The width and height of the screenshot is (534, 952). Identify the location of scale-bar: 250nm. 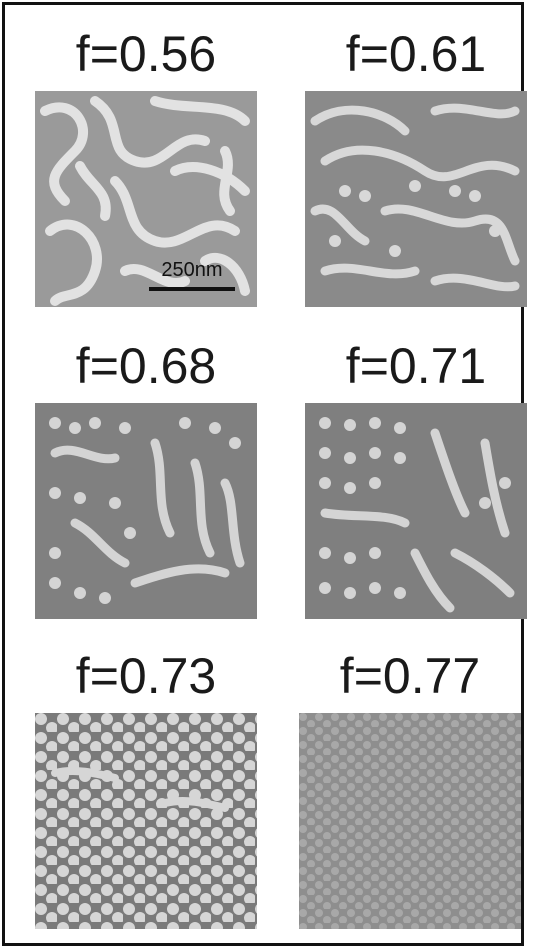
(195, 278).